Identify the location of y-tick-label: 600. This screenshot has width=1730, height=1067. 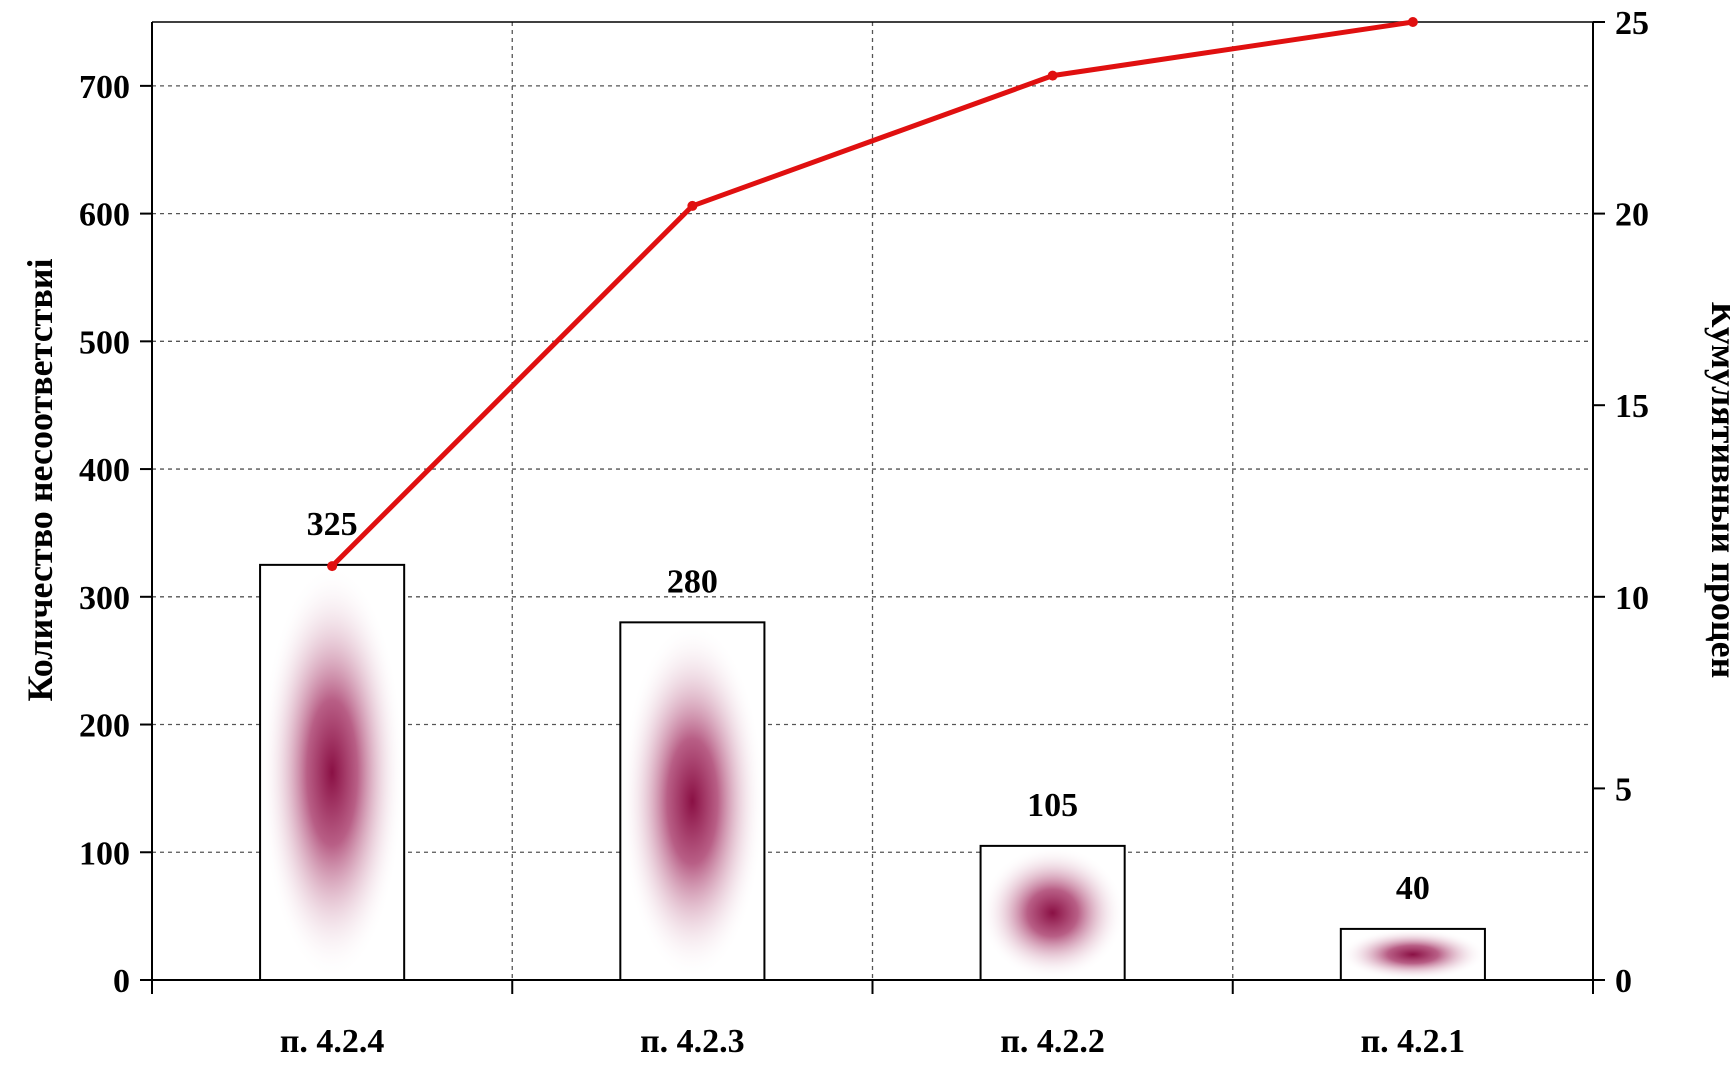
(104, 215).